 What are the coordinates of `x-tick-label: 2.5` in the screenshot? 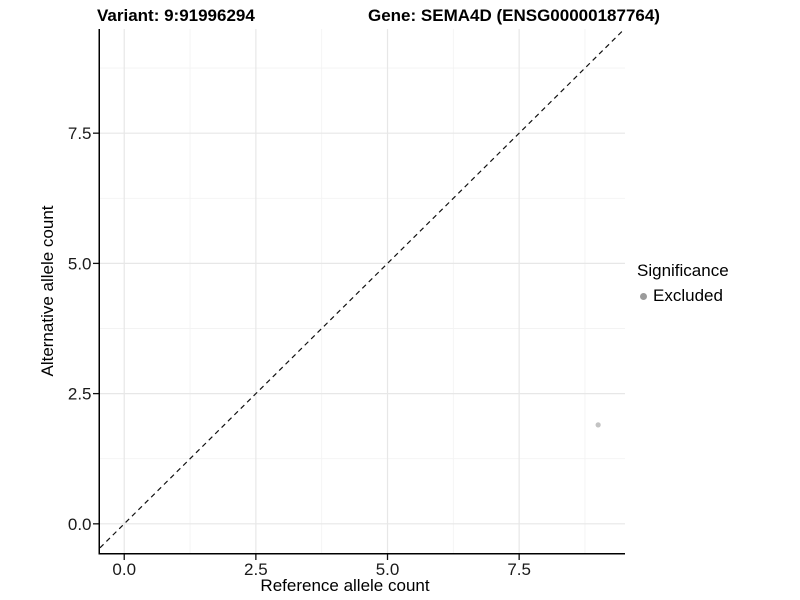 It's located at (256, 569).